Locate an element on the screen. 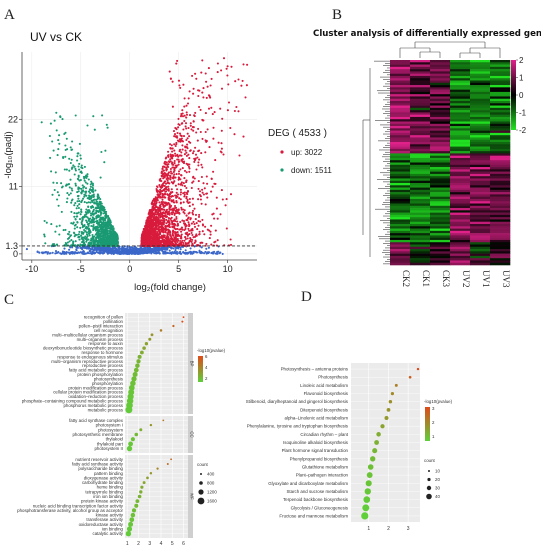  volcano-y-tick-label: 11 is located at coordinates (13, 187).